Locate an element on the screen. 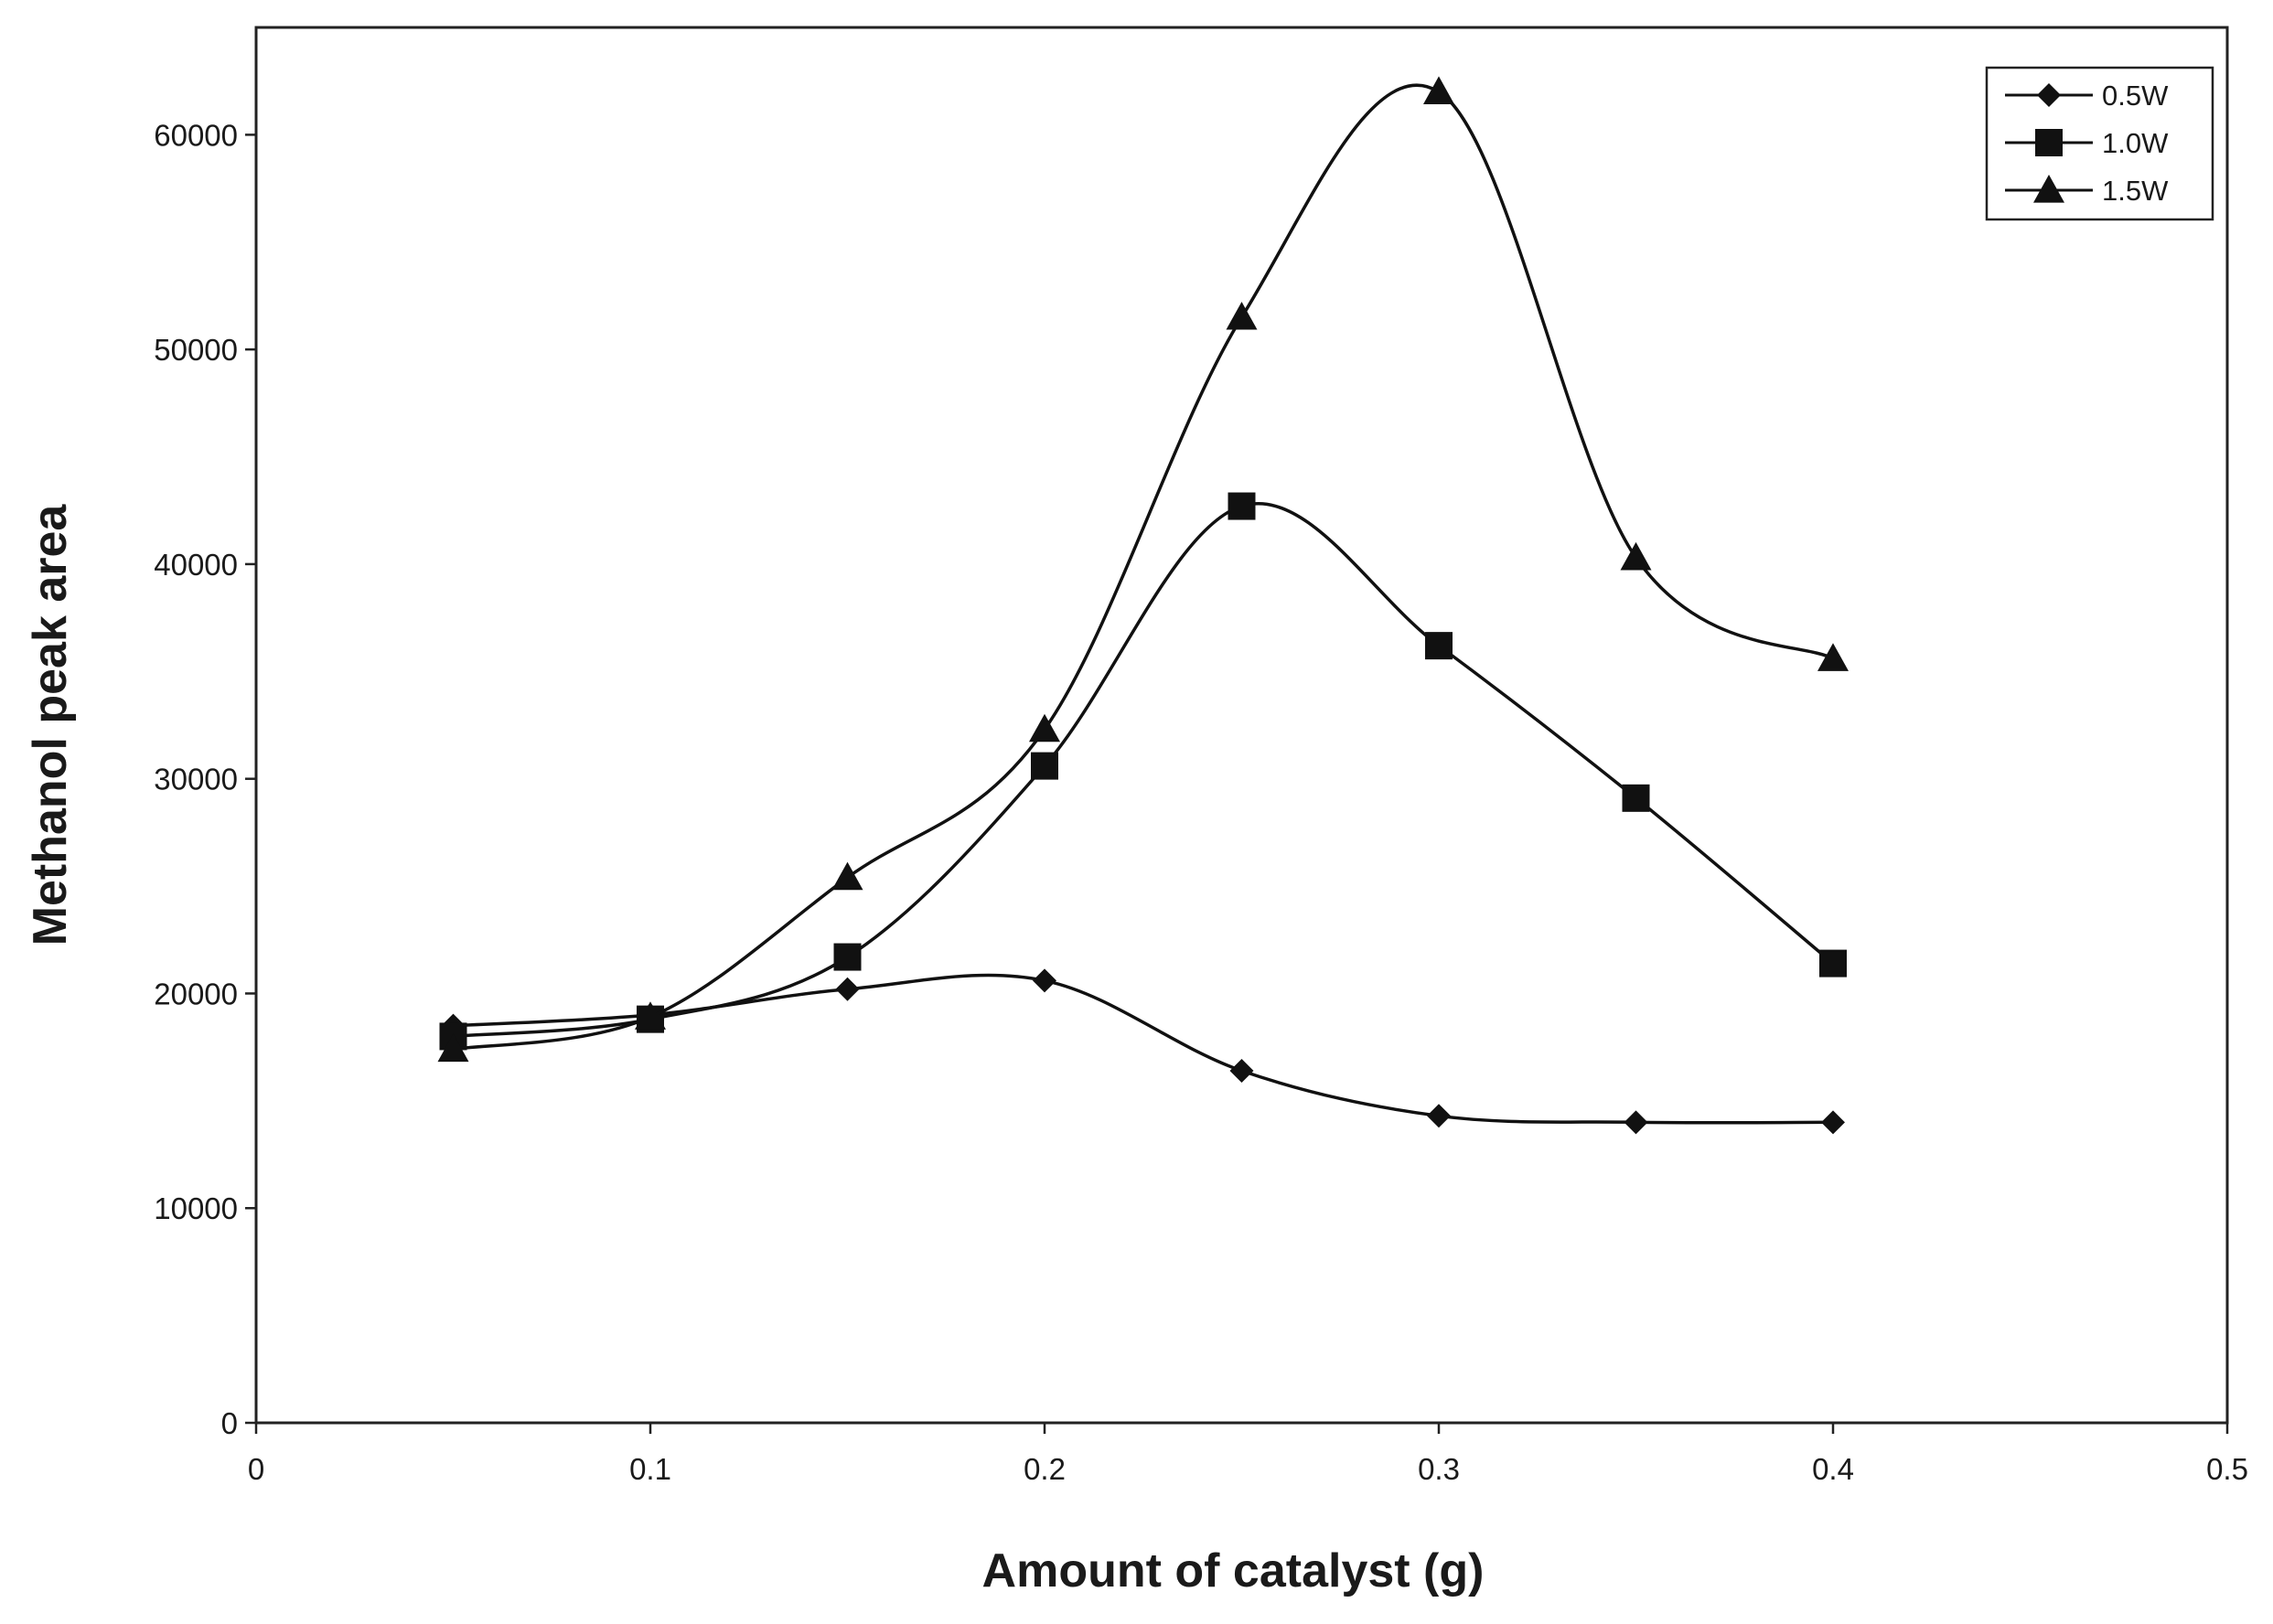  y-tick-label: 0 is located at coordinates (229, 1423).